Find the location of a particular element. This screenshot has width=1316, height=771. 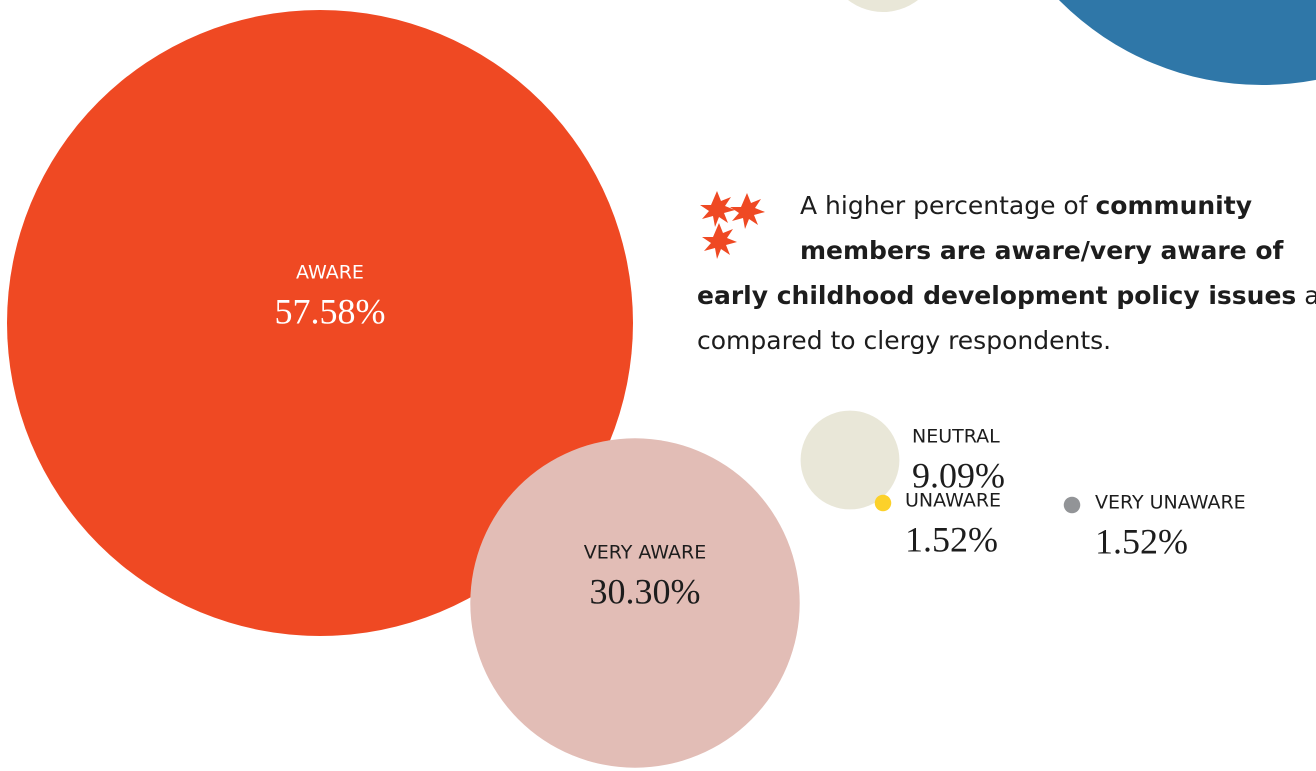

category-label: UNAWARE is located at coordinates (953, 501).